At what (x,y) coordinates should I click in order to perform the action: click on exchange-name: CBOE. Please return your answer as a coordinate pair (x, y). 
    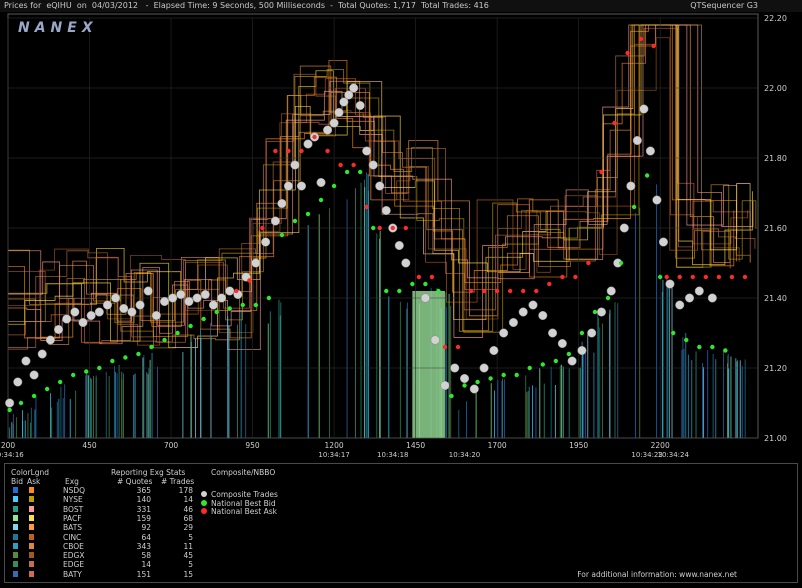
    Looking at the image, I should click on (73, 546).